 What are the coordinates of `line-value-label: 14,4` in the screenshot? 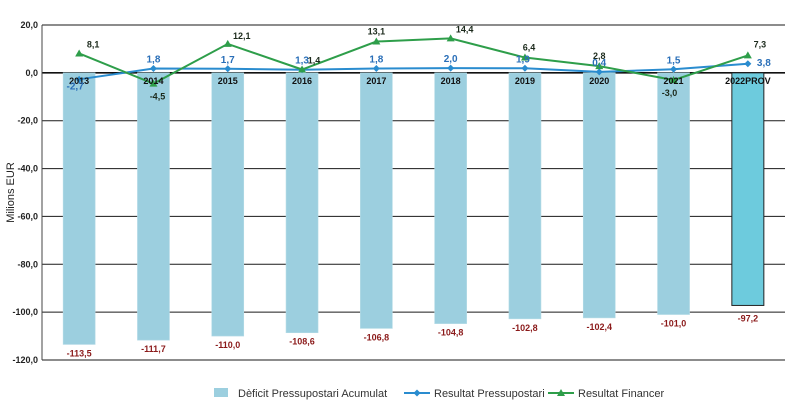 It's located at (465, 29).